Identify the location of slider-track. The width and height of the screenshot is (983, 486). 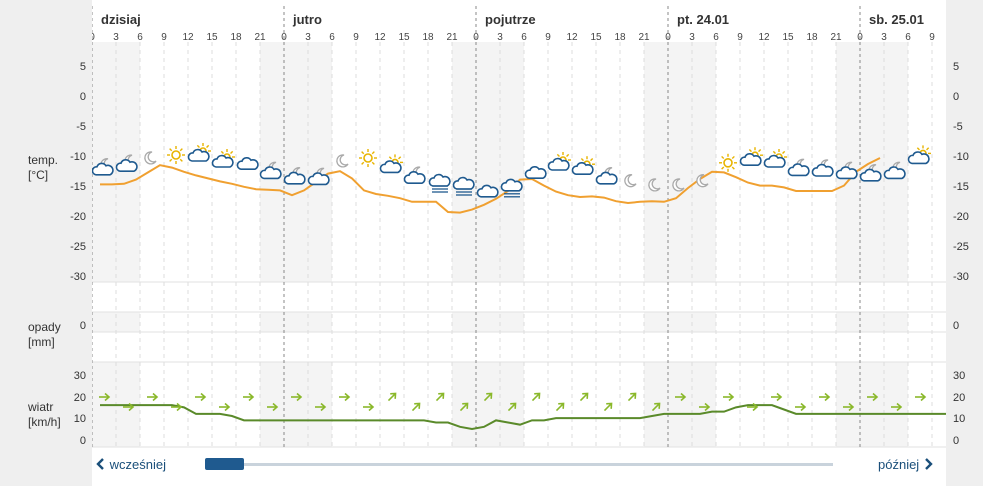
(519, 464).